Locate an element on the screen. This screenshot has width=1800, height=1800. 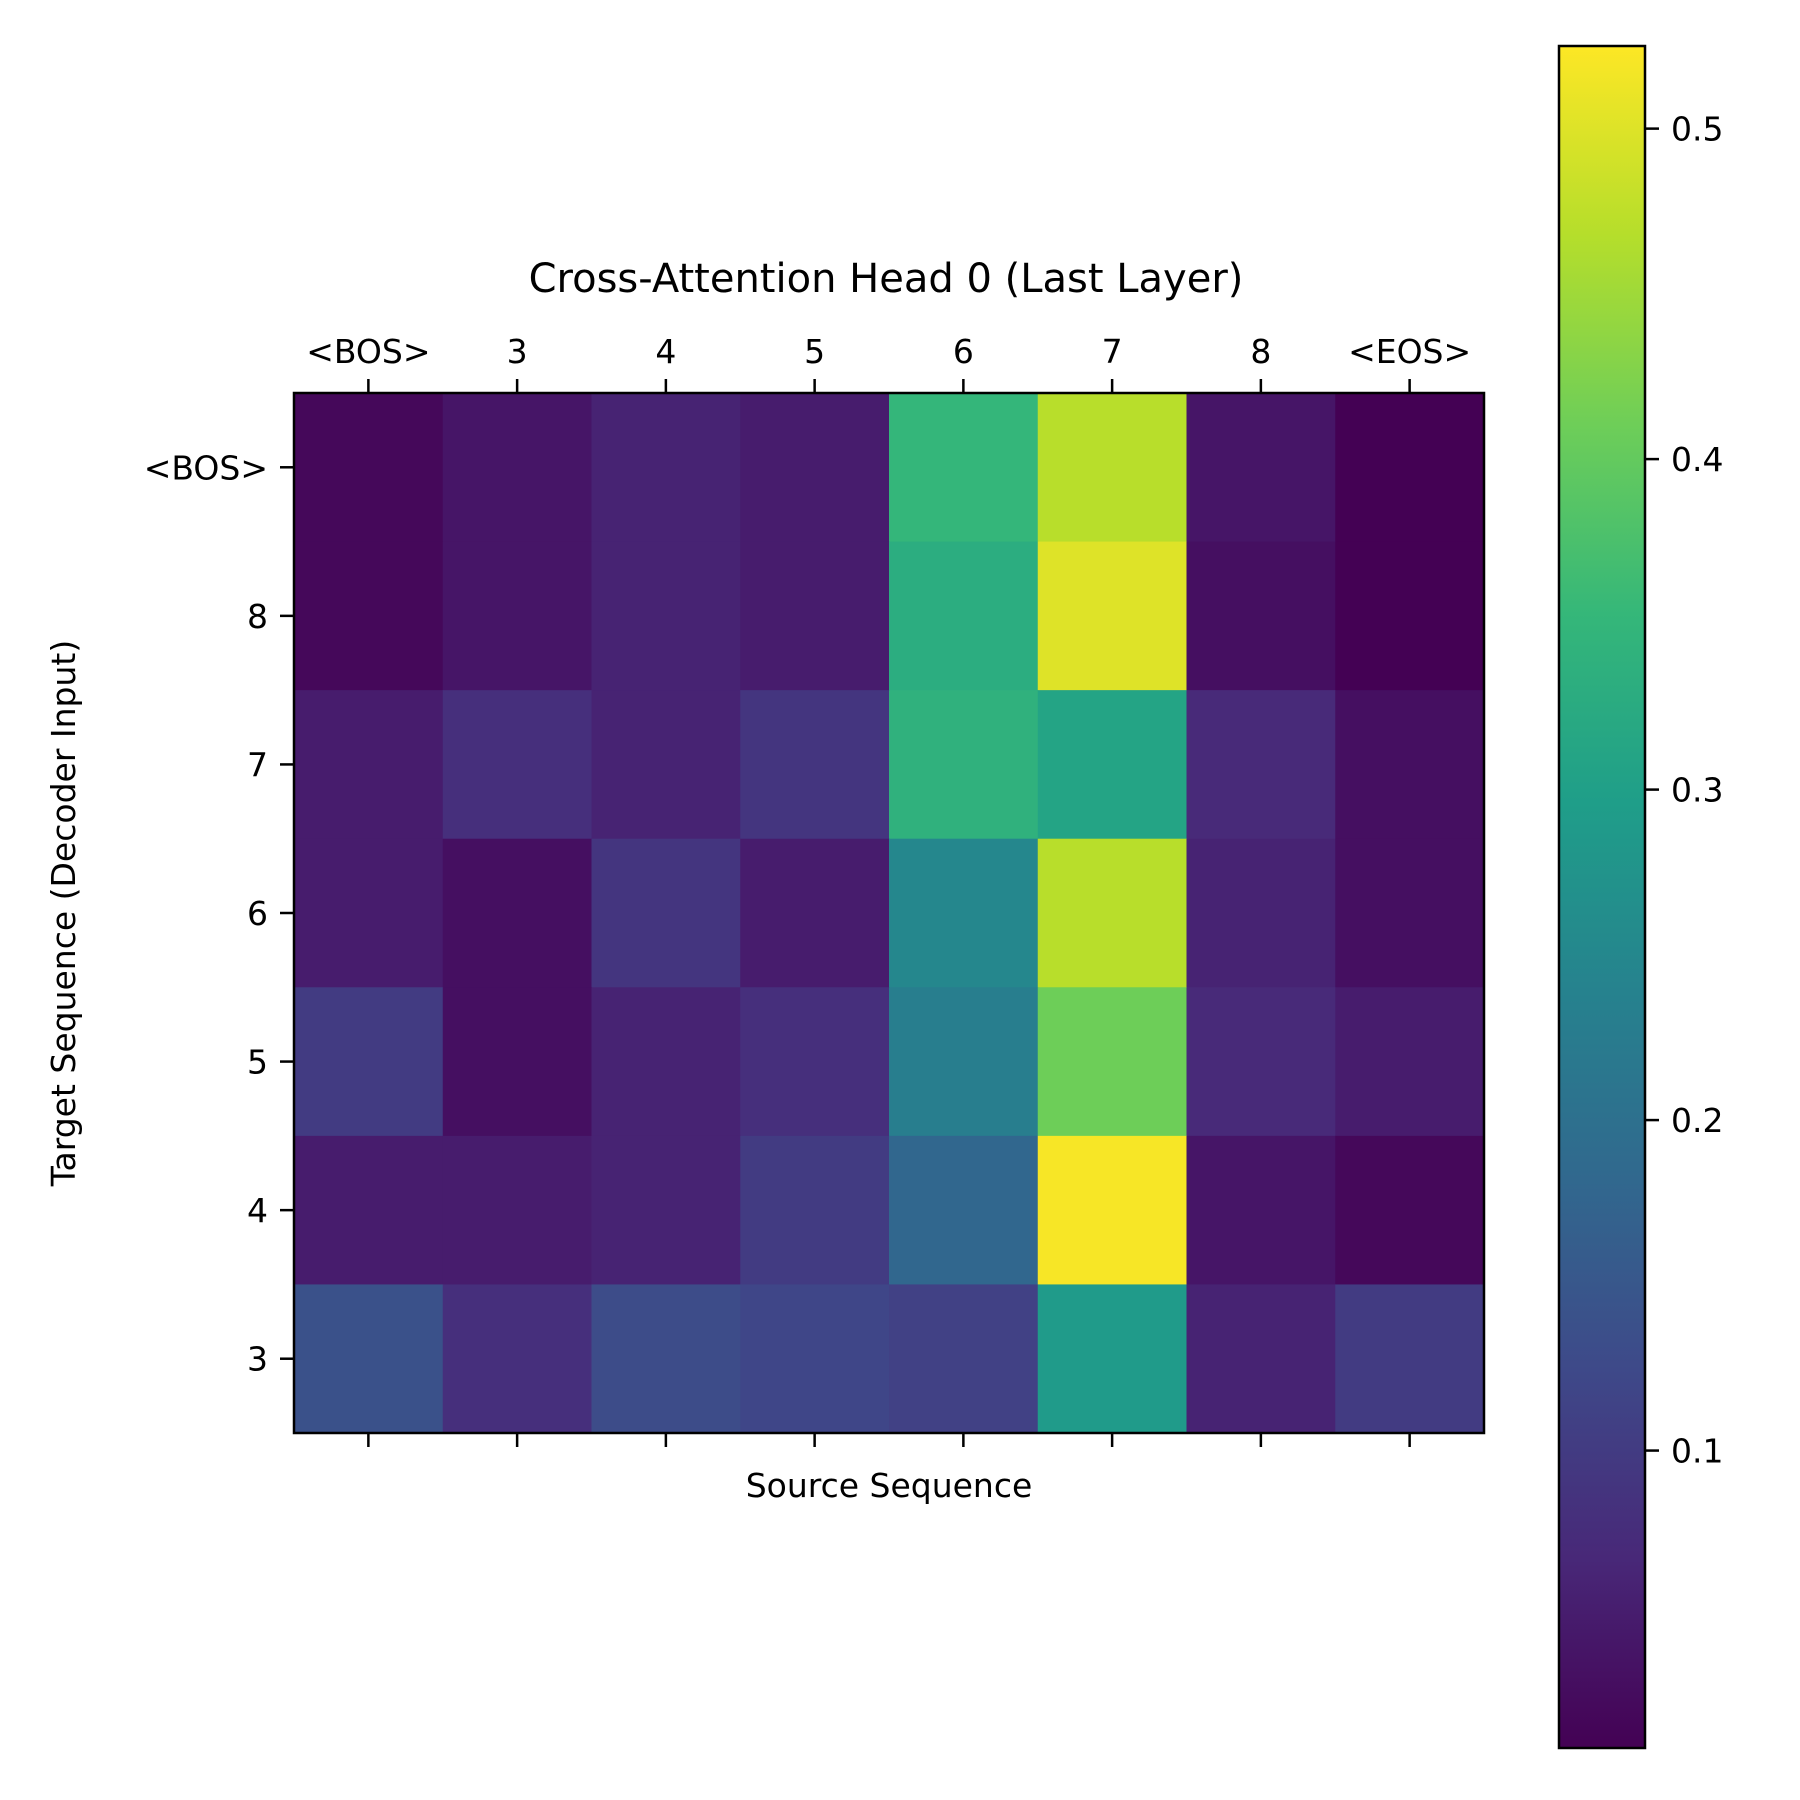
x-tick-label: <BOS> is located at coordinates (368, 351).